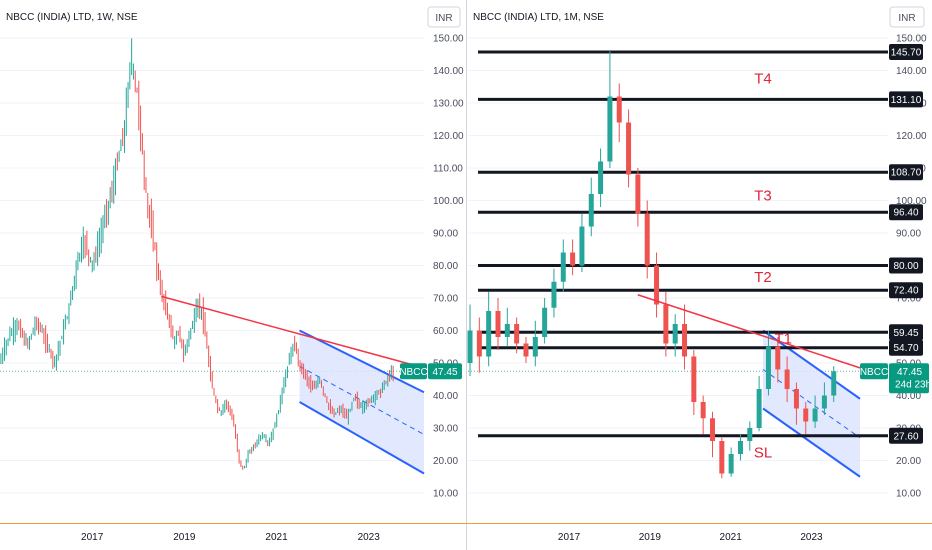  Describe the element at coordinates (749, 331) in the screenshot. I see `monthly-trendline` at that location.